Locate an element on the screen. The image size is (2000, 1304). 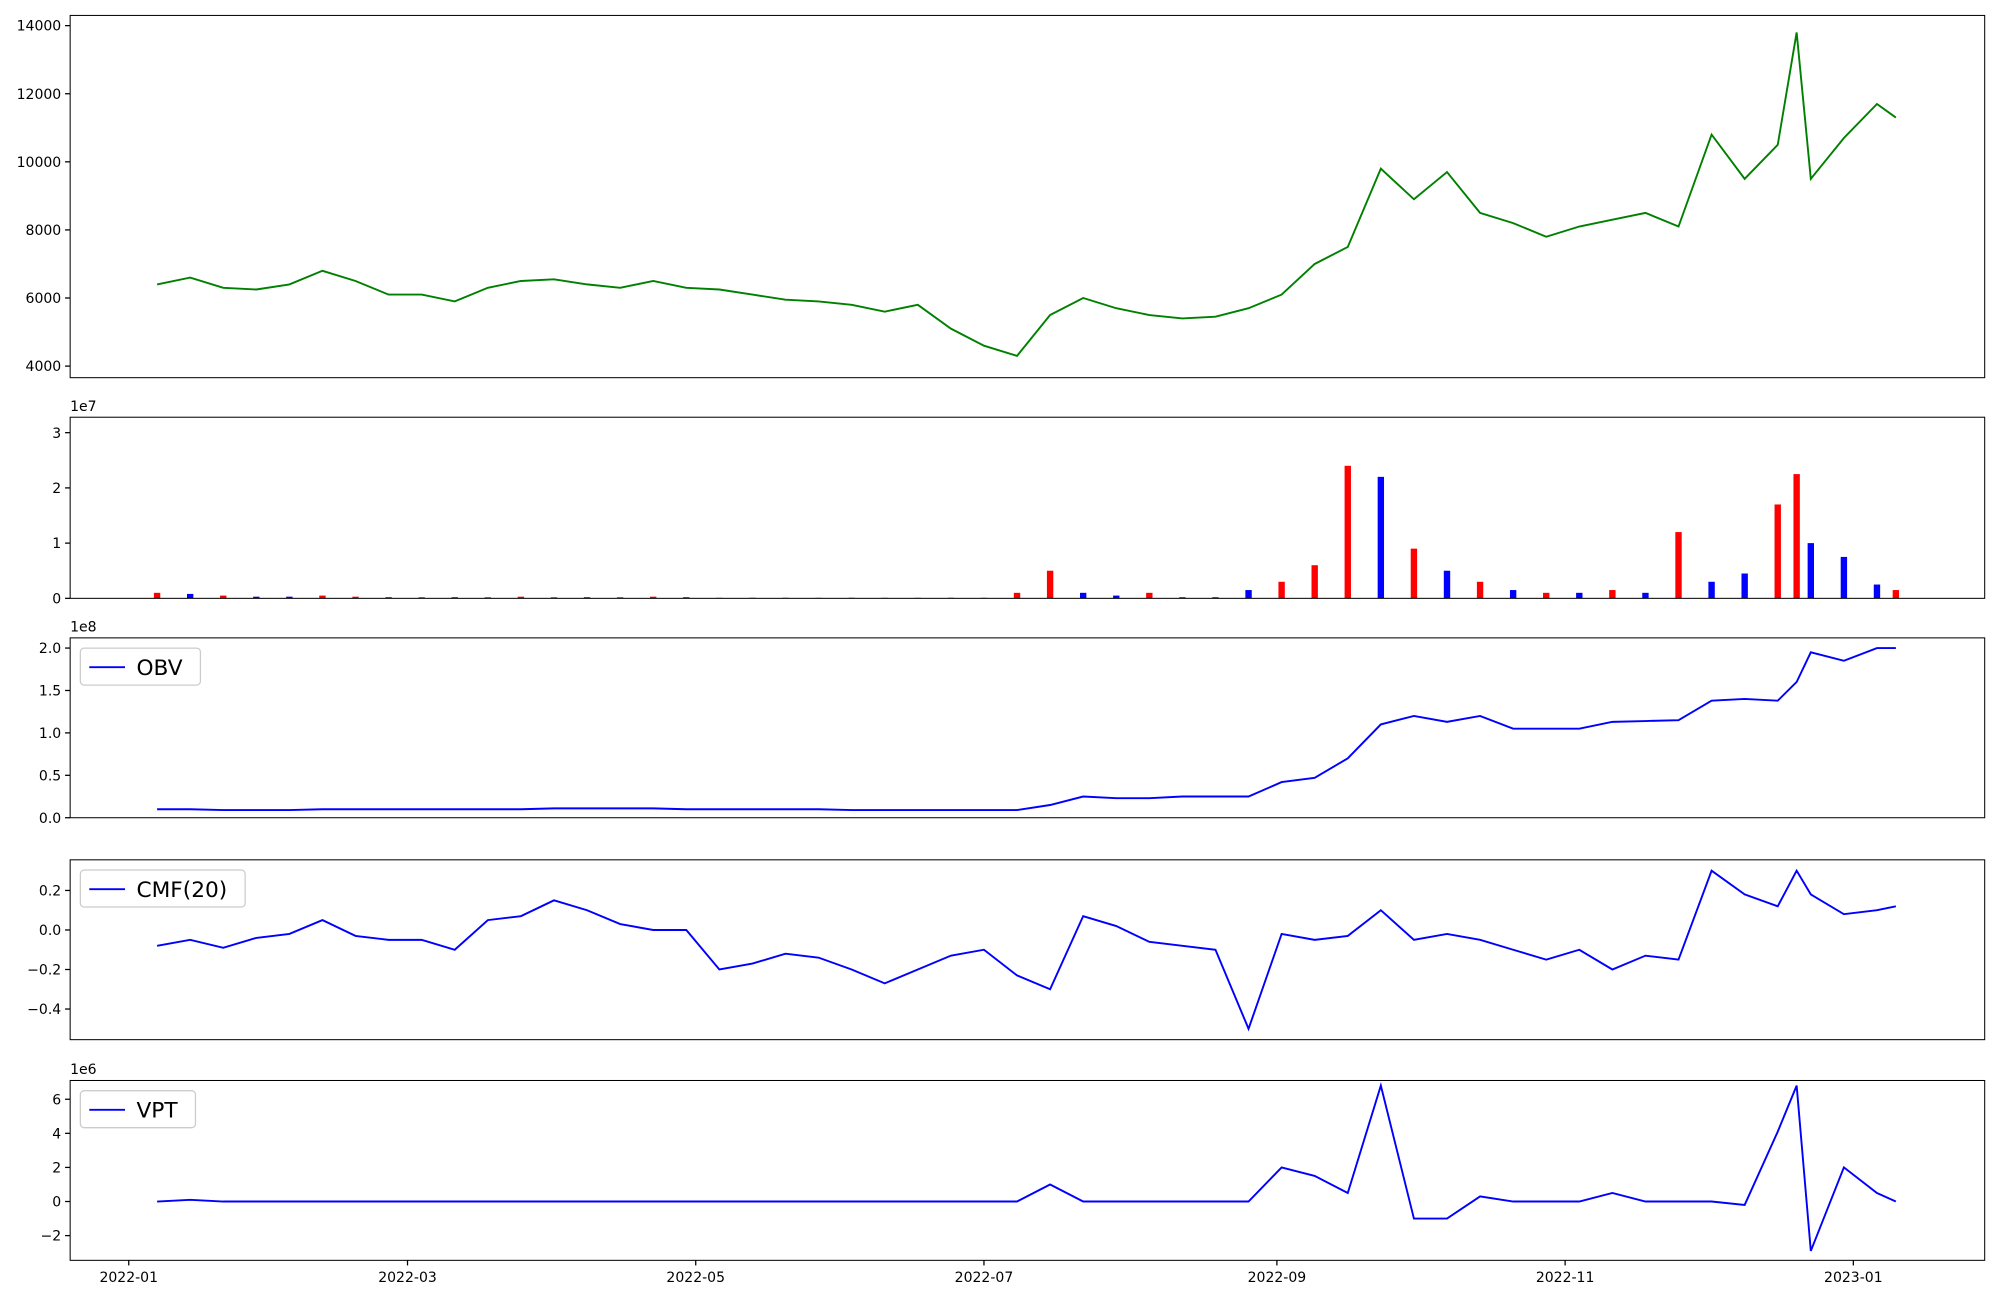
y-tick-label: −2 is located at coordinates (51, 1237).